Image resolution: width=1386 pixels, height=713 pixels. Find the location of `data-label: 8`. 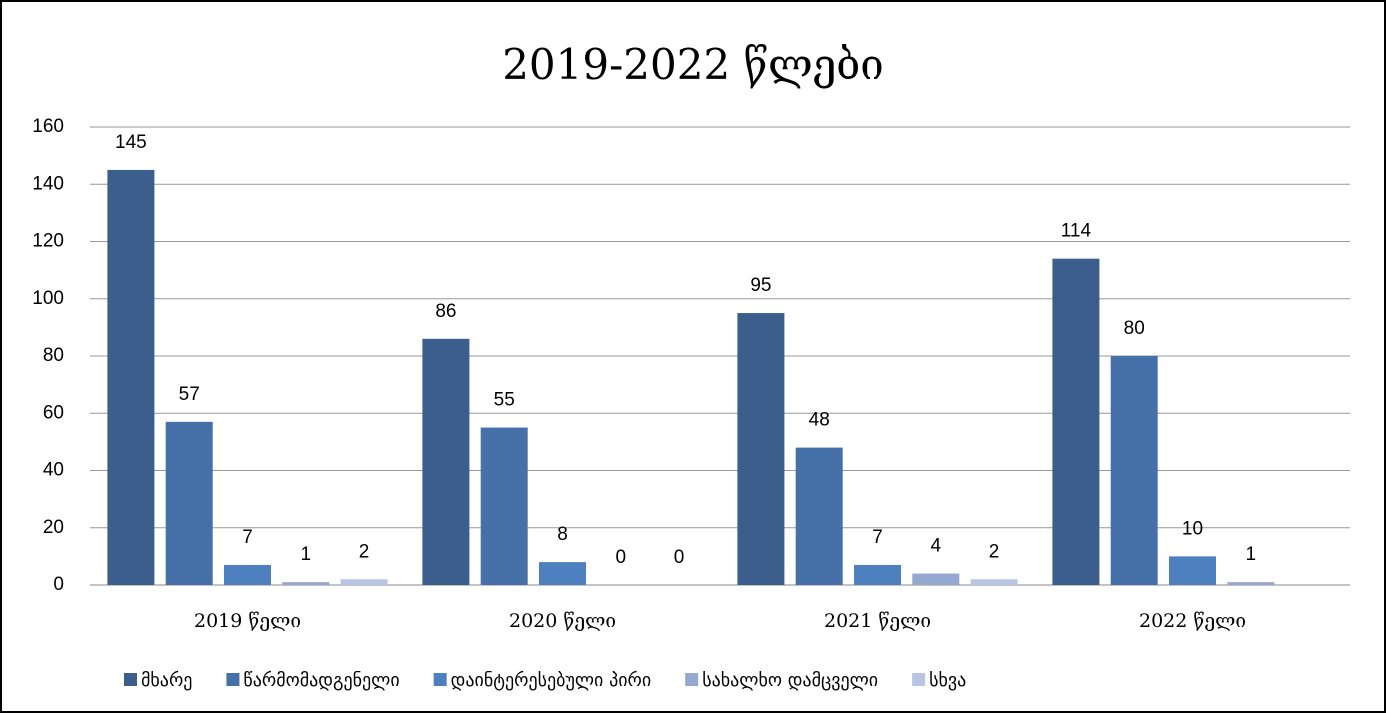

data-label: 8 is located at coordinates (562, 534).